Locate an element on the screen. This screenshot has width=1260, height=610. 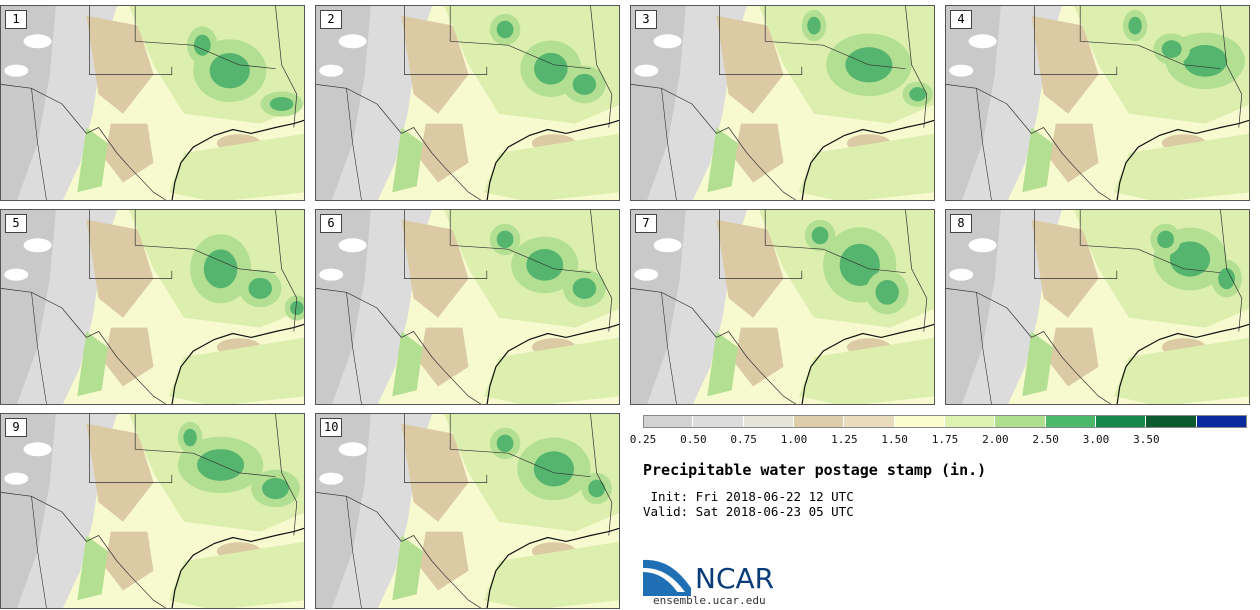
colorbar-tick-label: 1.25 is located at coordinates (844, 439).